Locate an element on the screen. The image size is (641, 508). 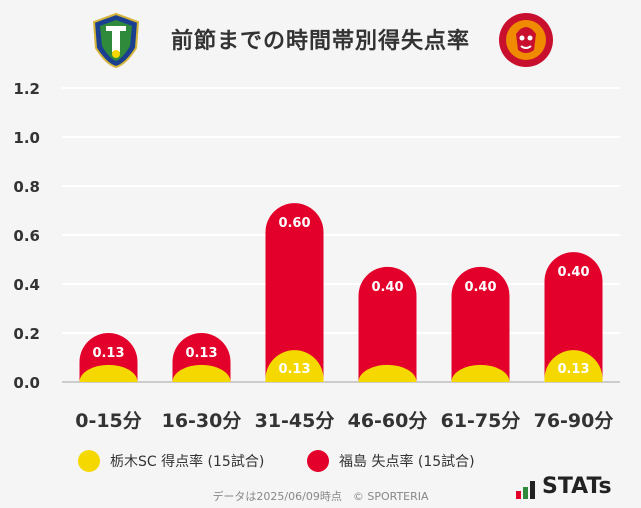
legend-team-a-label: 栃木SC 得点率 (15試合) is located at coordinates (187, 462).